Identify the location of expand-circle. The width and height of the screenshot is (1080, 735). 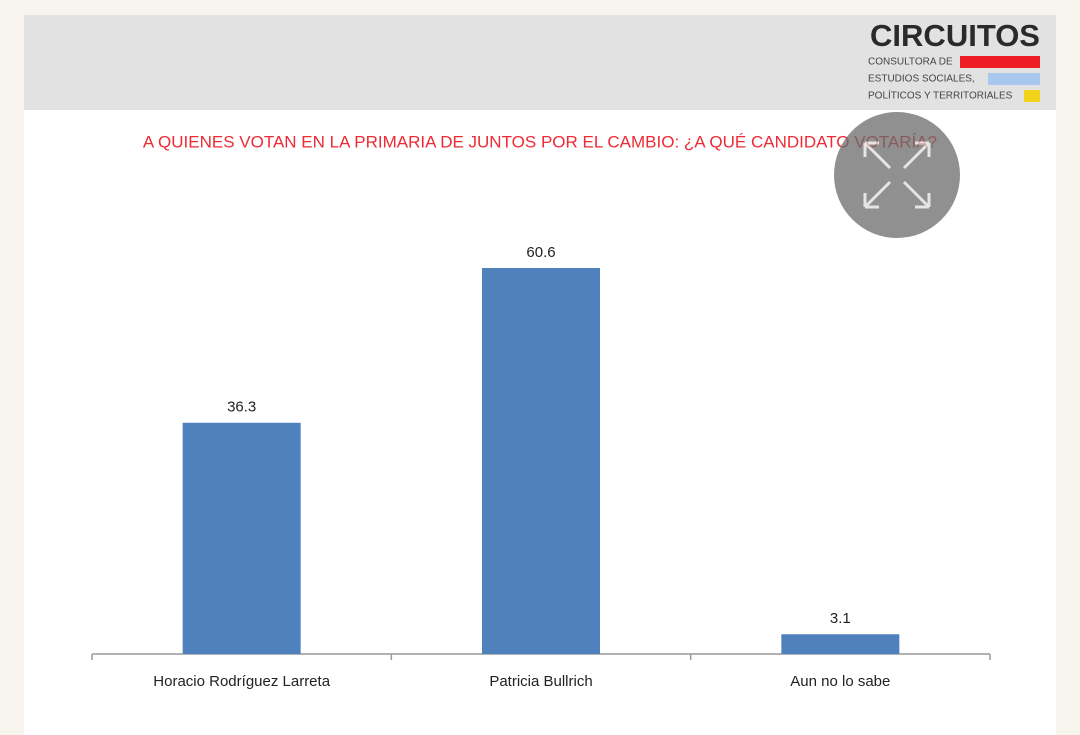
(897, 175).